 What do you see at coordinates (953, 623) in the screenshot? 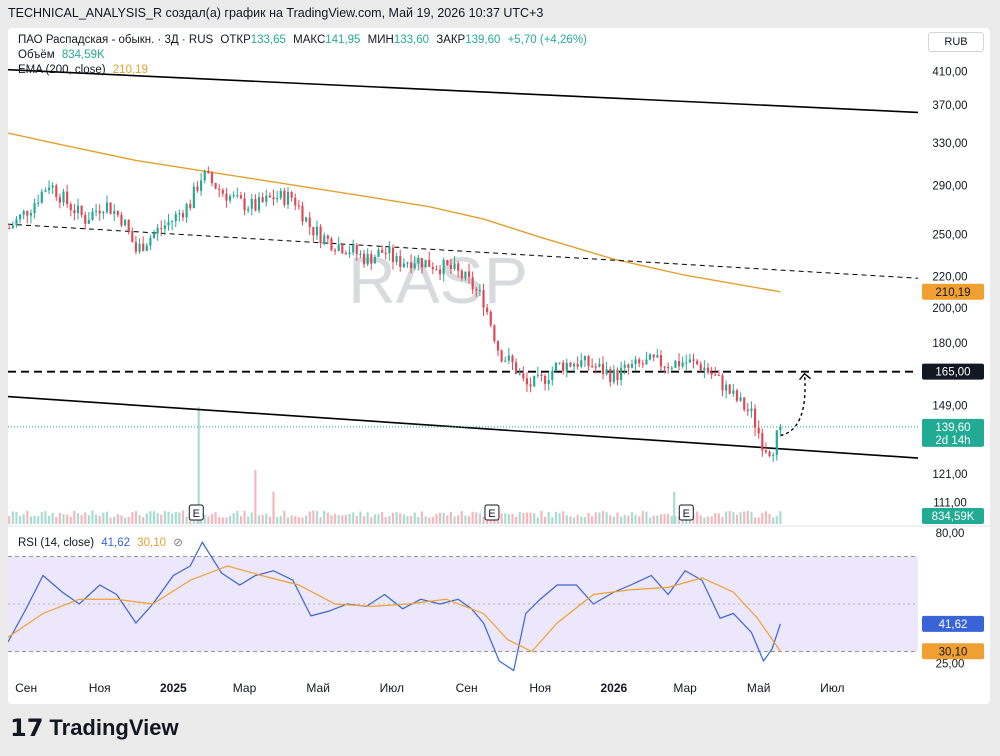
I see `rsi-badge` at bounding box center [953, 623].